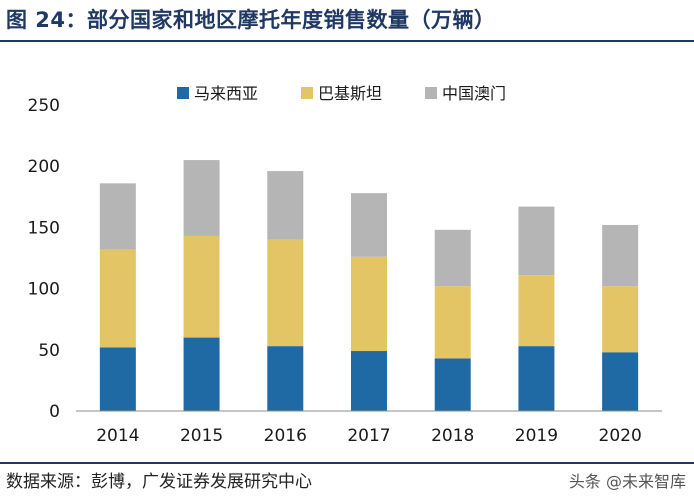  What do you see at coordinates (49, 351) in the screenshot?
I see `y-tick-label: 50` at bounding box center [49, 351].